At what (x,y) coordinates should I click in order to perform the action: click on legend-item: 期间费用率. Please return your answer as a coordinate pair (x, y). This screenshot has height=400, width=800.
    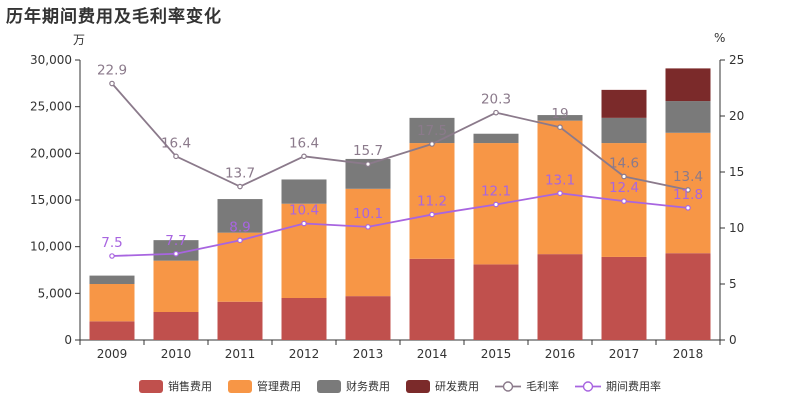
    Looking at the image, I should click on (618, 386).